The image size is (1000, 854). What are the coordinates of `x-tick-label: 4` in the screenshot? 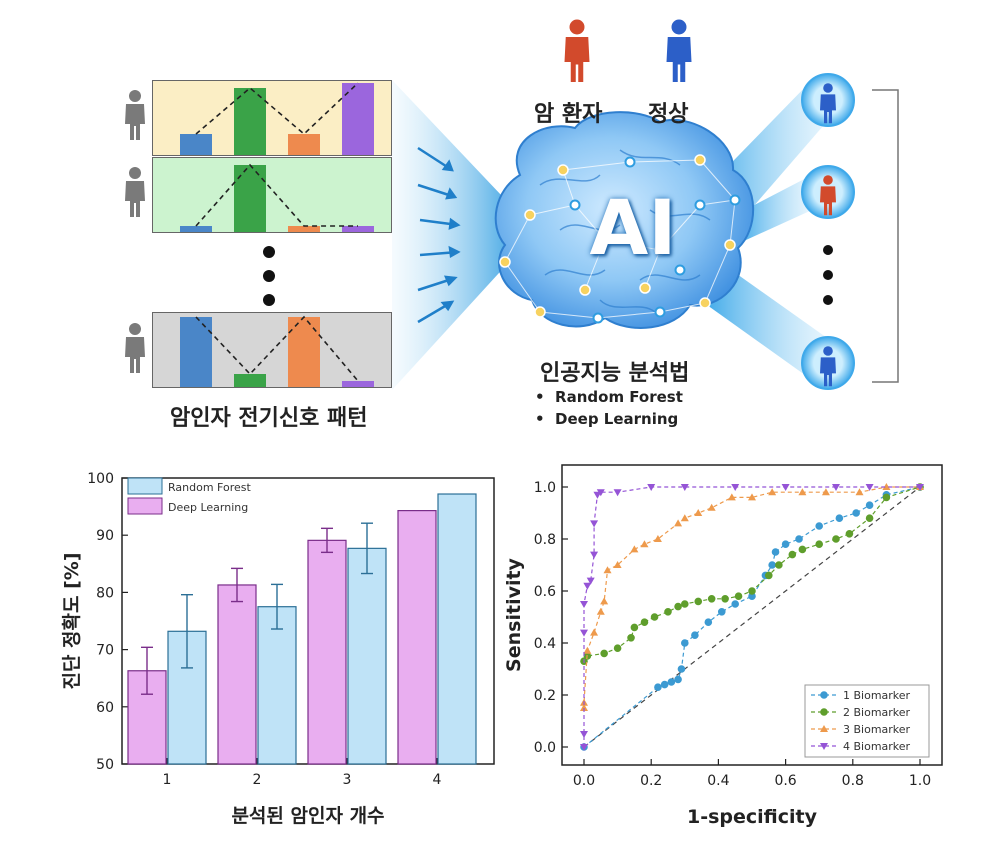 It's located at (437, 780).